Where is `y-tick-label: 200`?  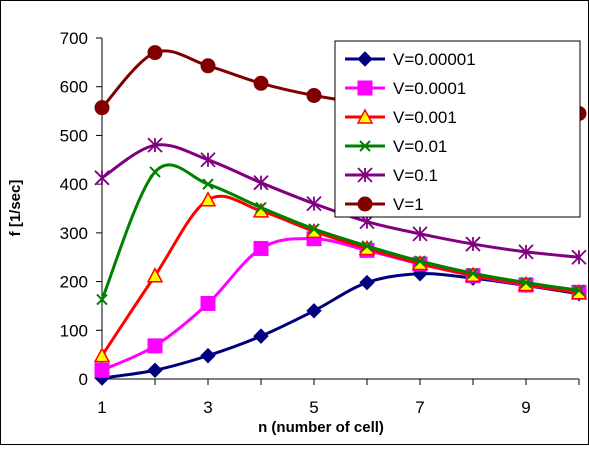 y-tick-label: 200 is located at coordinates (74, 282).